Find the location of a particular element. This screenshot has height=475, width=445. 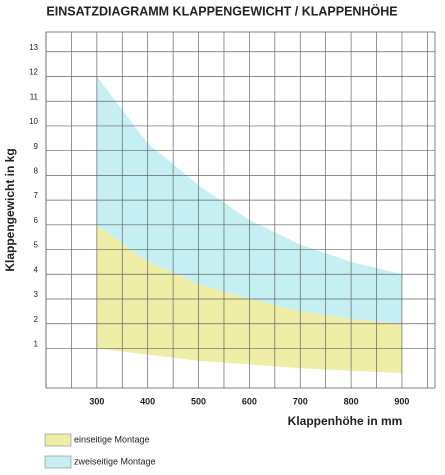

y-tick-label: 6 is located at coordinates (36, 220).